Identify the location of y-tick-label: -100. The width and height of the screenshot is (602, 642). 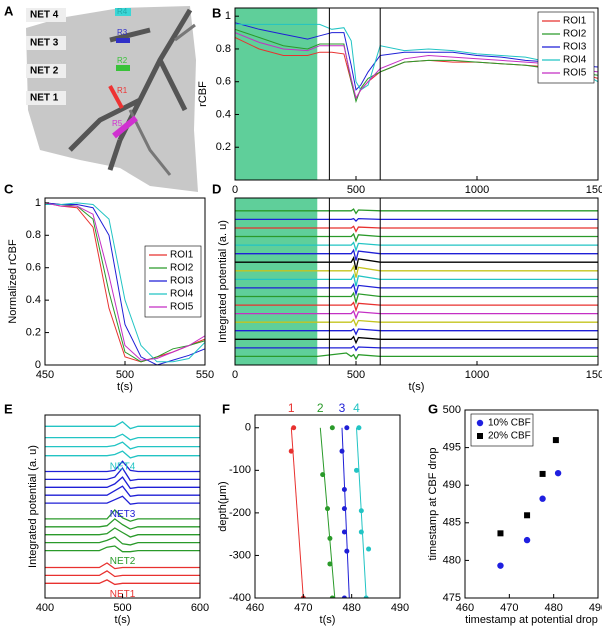
(240, 470).